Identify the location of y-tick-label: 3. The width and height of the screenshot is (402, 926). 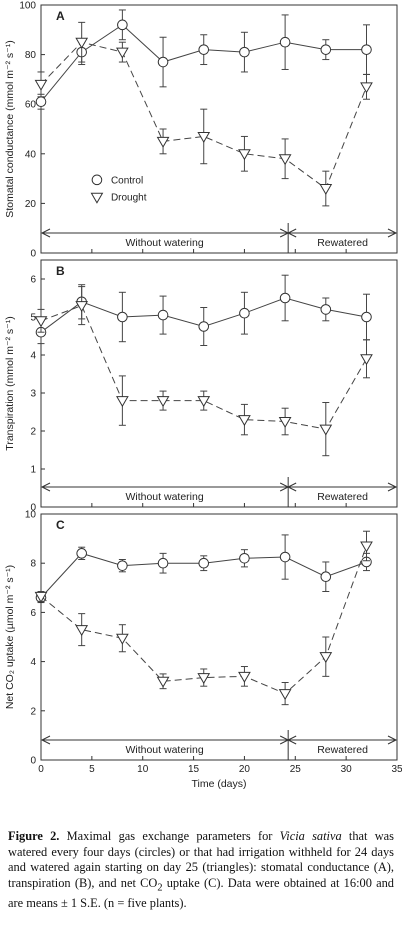
(33, 394).